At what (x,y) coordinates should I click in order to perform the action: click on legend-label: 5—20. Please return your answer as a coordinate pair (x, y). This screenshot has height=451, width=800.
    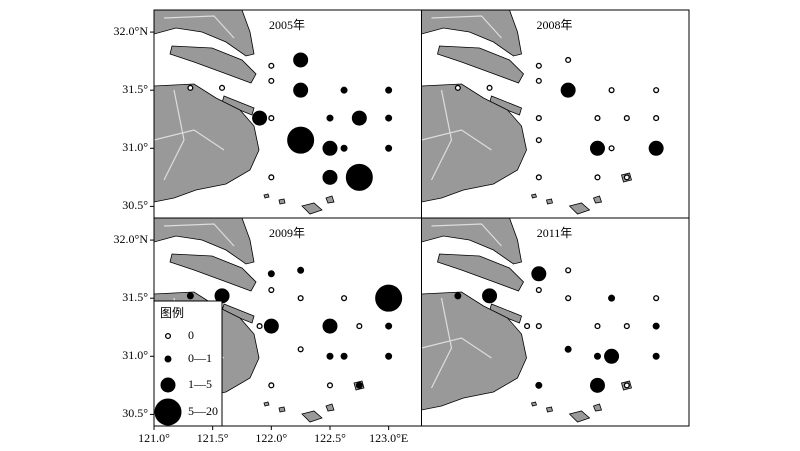
    Looking at the image, I should click on (203, 411).